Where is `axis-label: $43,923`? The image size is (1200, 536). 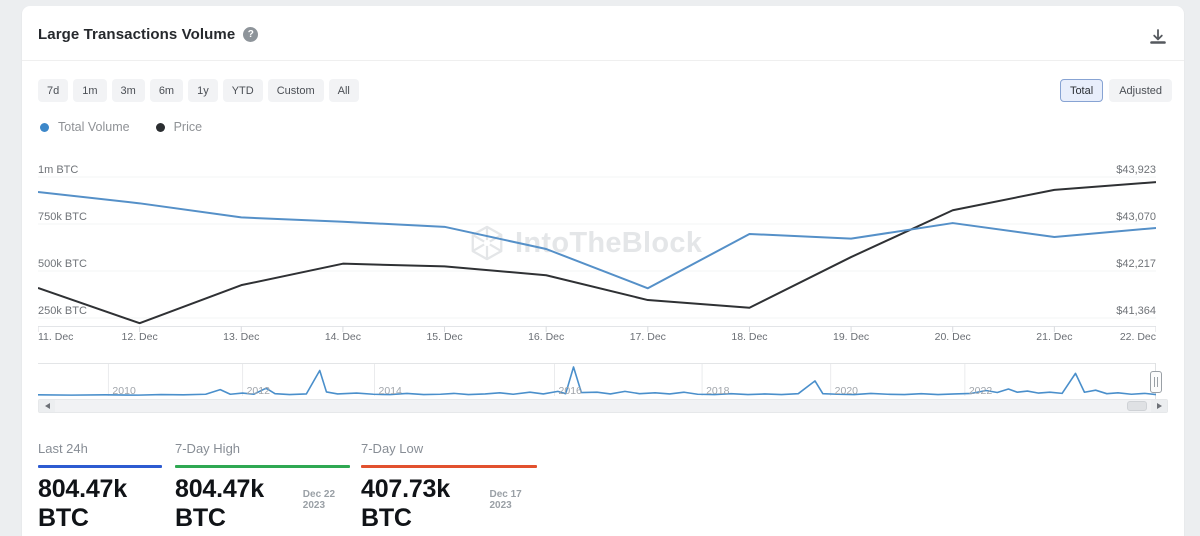
axis-label: $43,923 is located at coordinates (1136, 170).